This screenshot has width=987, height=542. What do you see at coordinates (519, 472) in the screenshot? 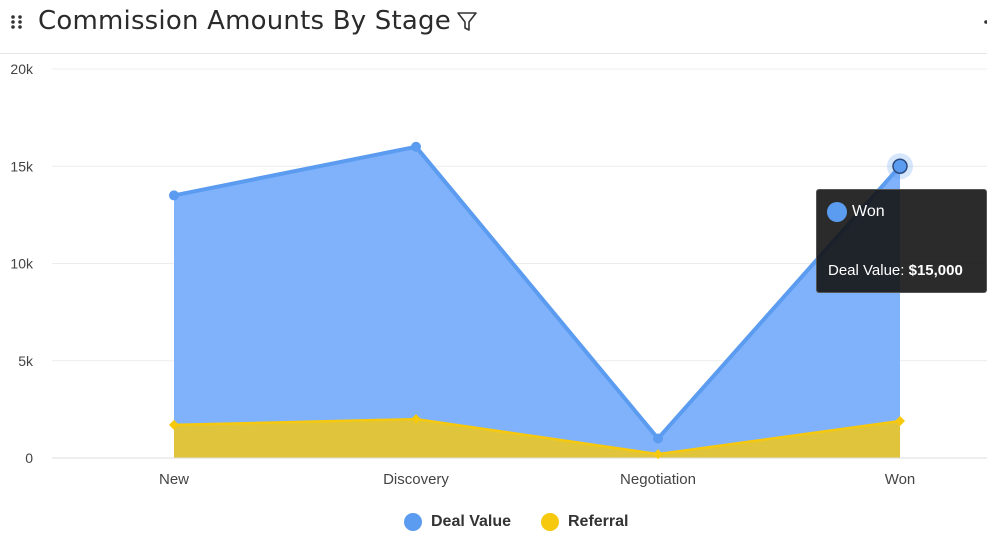
I see `x-axis: New Discovery Negotiation Won` at bounding box center [519, 472].